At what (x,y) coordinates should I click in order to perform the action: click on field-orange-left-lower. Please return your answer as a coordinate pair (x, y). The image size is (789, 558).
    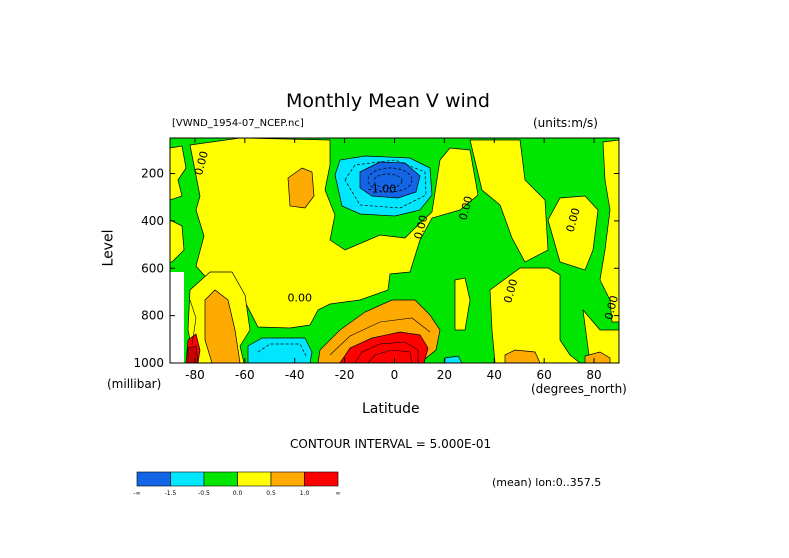
    Looking at the image, I should click on (222, 326).